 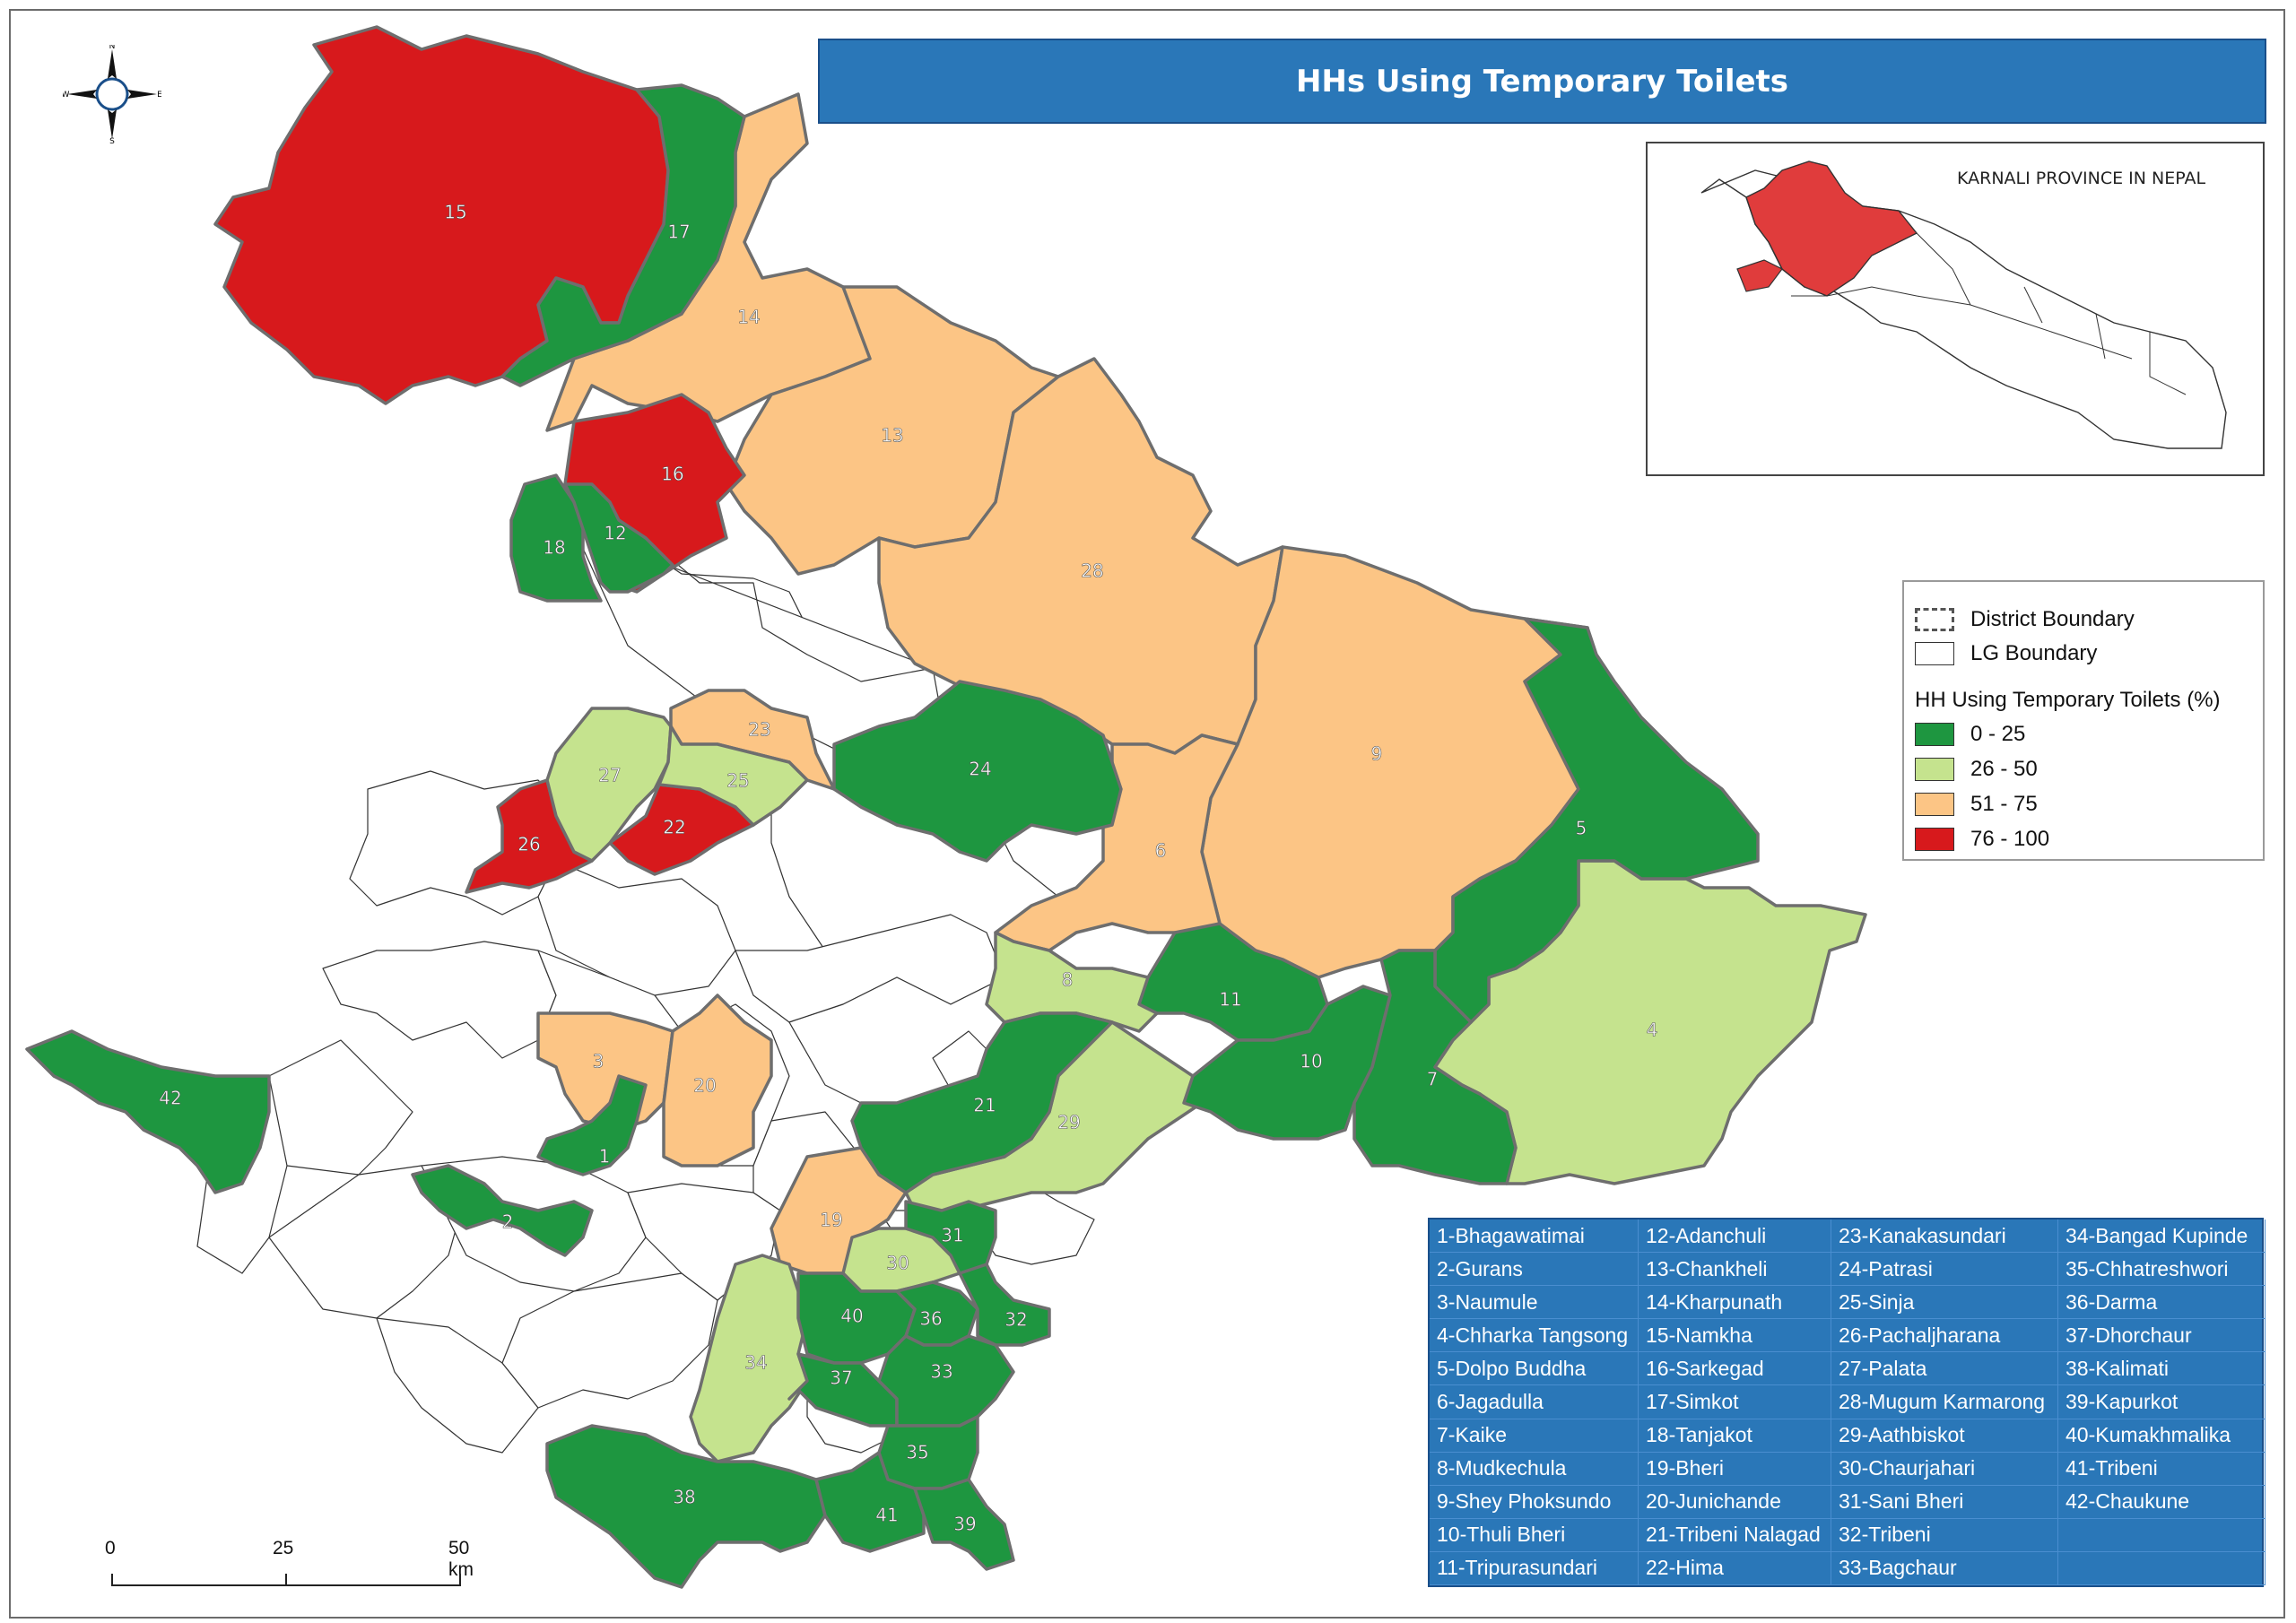 What do you see at coordinates (1944, 1502) in the screenshot?
I see `municipality-entry: 31-Sani Bheri` at bounding box center [1944, 1502].